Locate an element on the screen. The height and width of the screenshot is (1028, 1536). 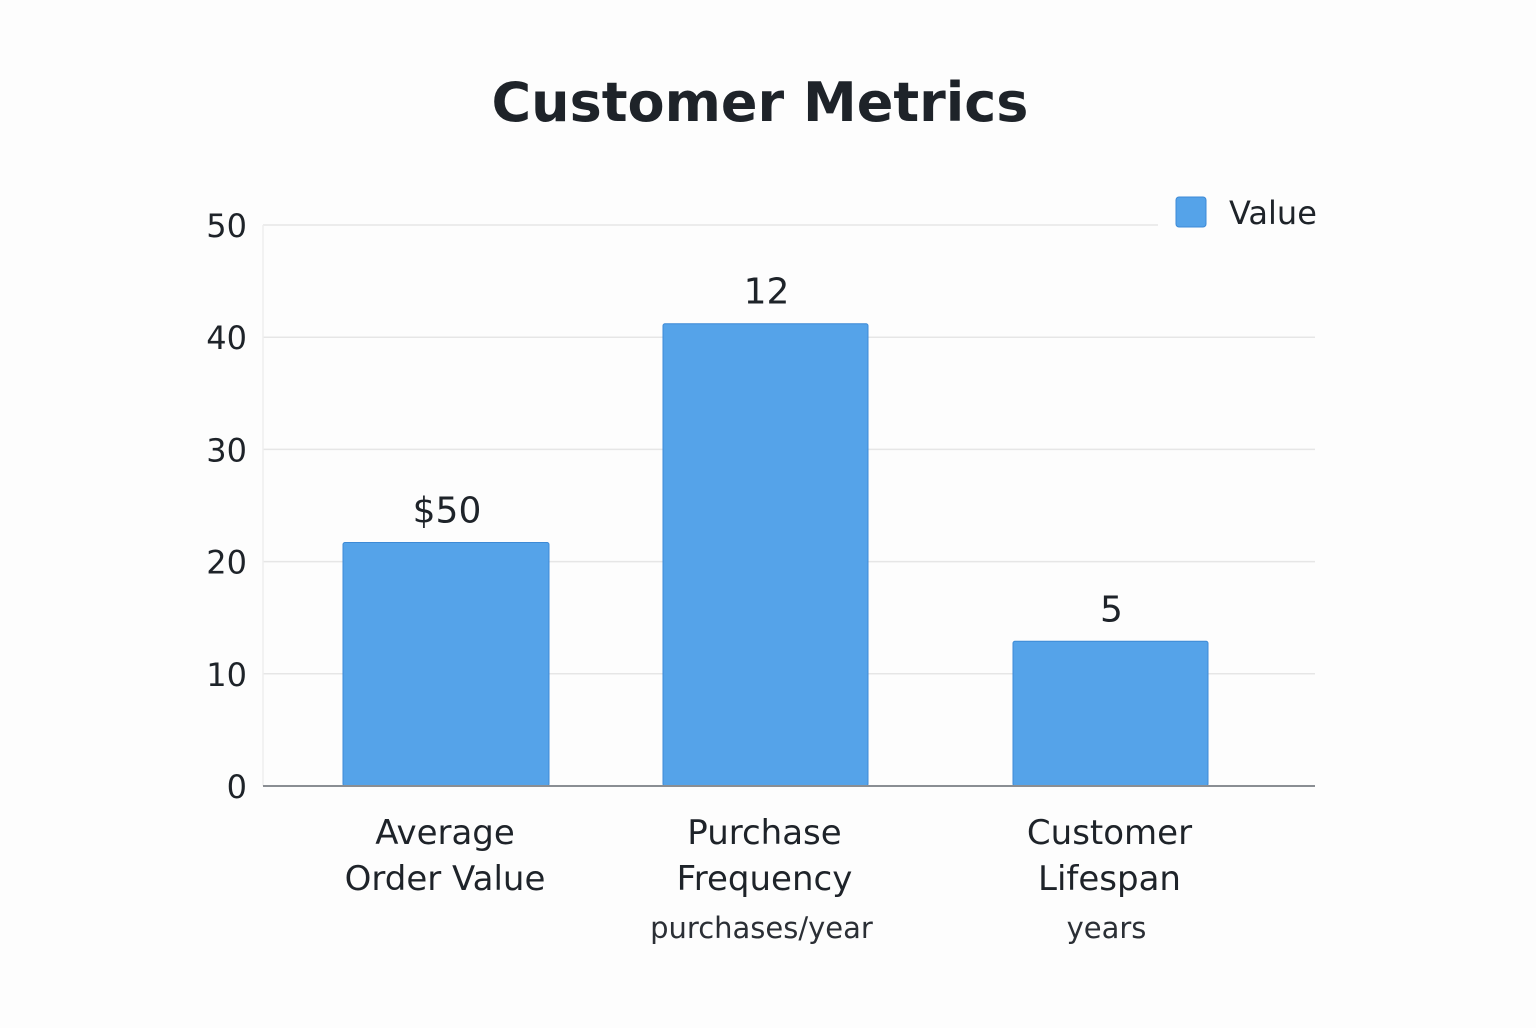
x-tick-label: Average is located at coordinates (445, 833).